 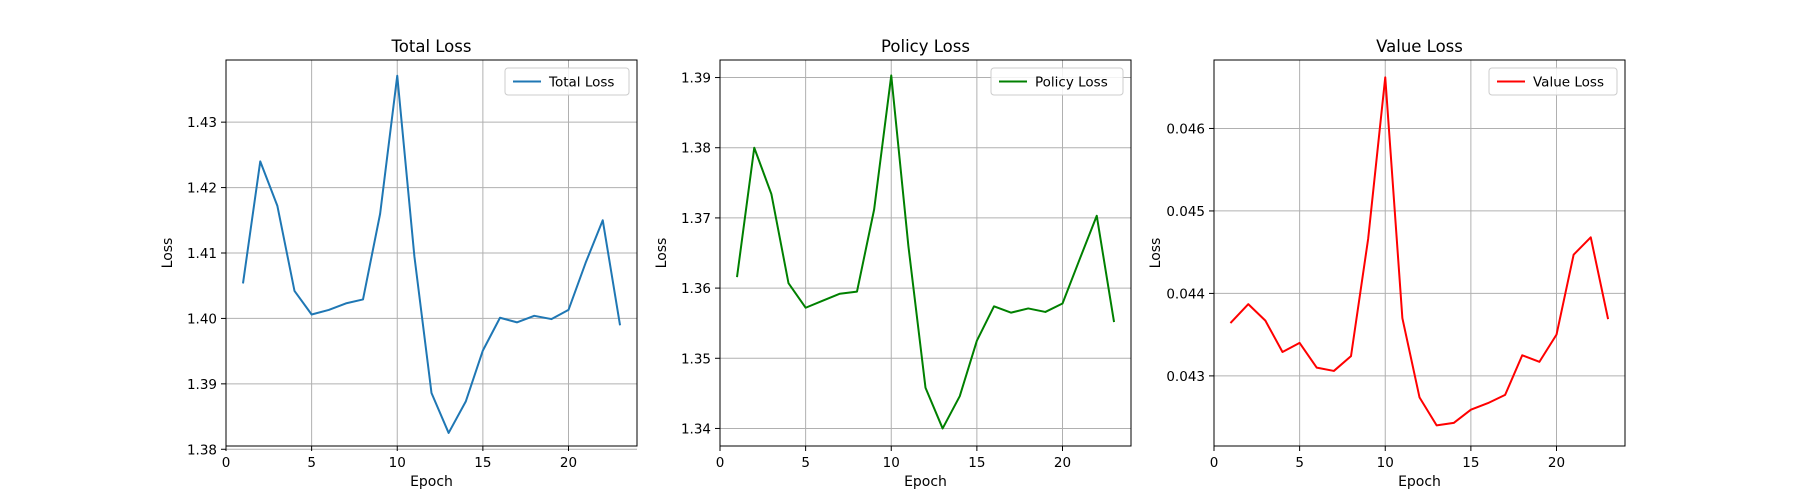 I want to click on legend-label: Policy Loss, so click(x=1071, y=83).